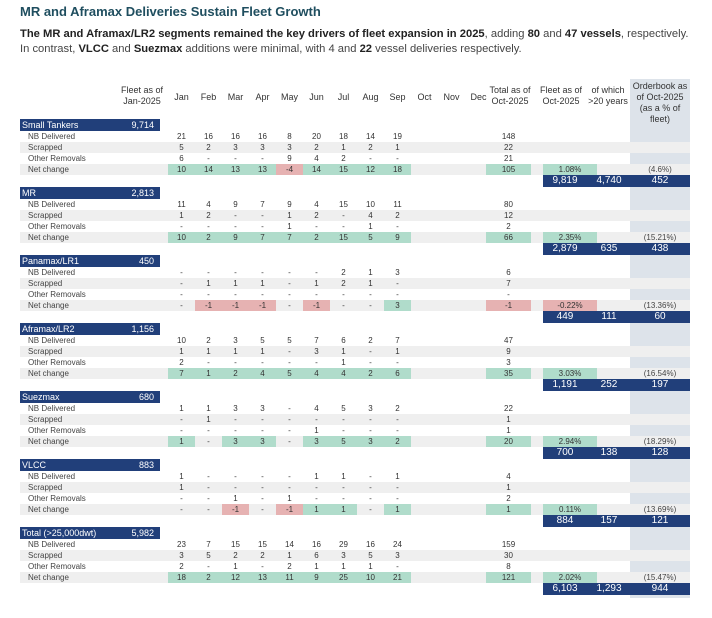 This screenshot has width=712, height=618. Describe the element at coordinates (316, 555) in the screenshot. I see `cell-jun: 6` at that location.